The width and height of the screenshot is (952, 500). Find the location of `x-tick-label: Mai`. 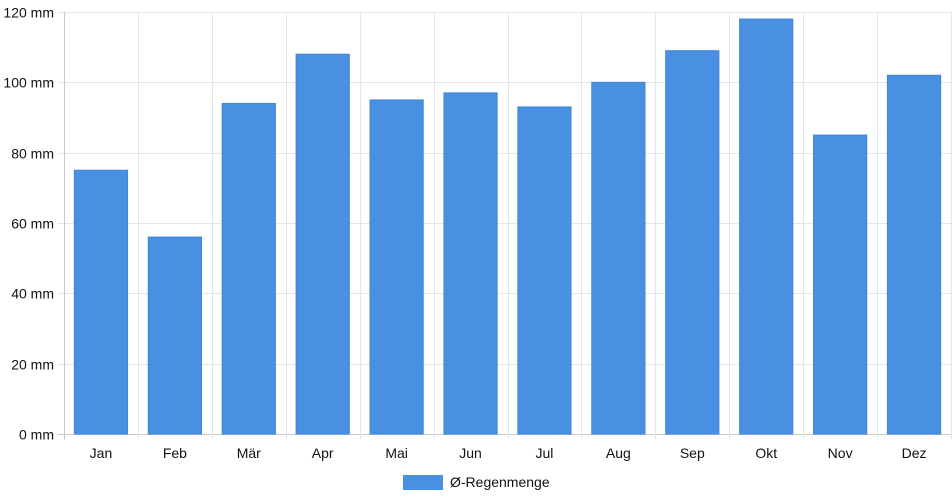

x-tick-label: Mai is located at coordinates (396, 453).